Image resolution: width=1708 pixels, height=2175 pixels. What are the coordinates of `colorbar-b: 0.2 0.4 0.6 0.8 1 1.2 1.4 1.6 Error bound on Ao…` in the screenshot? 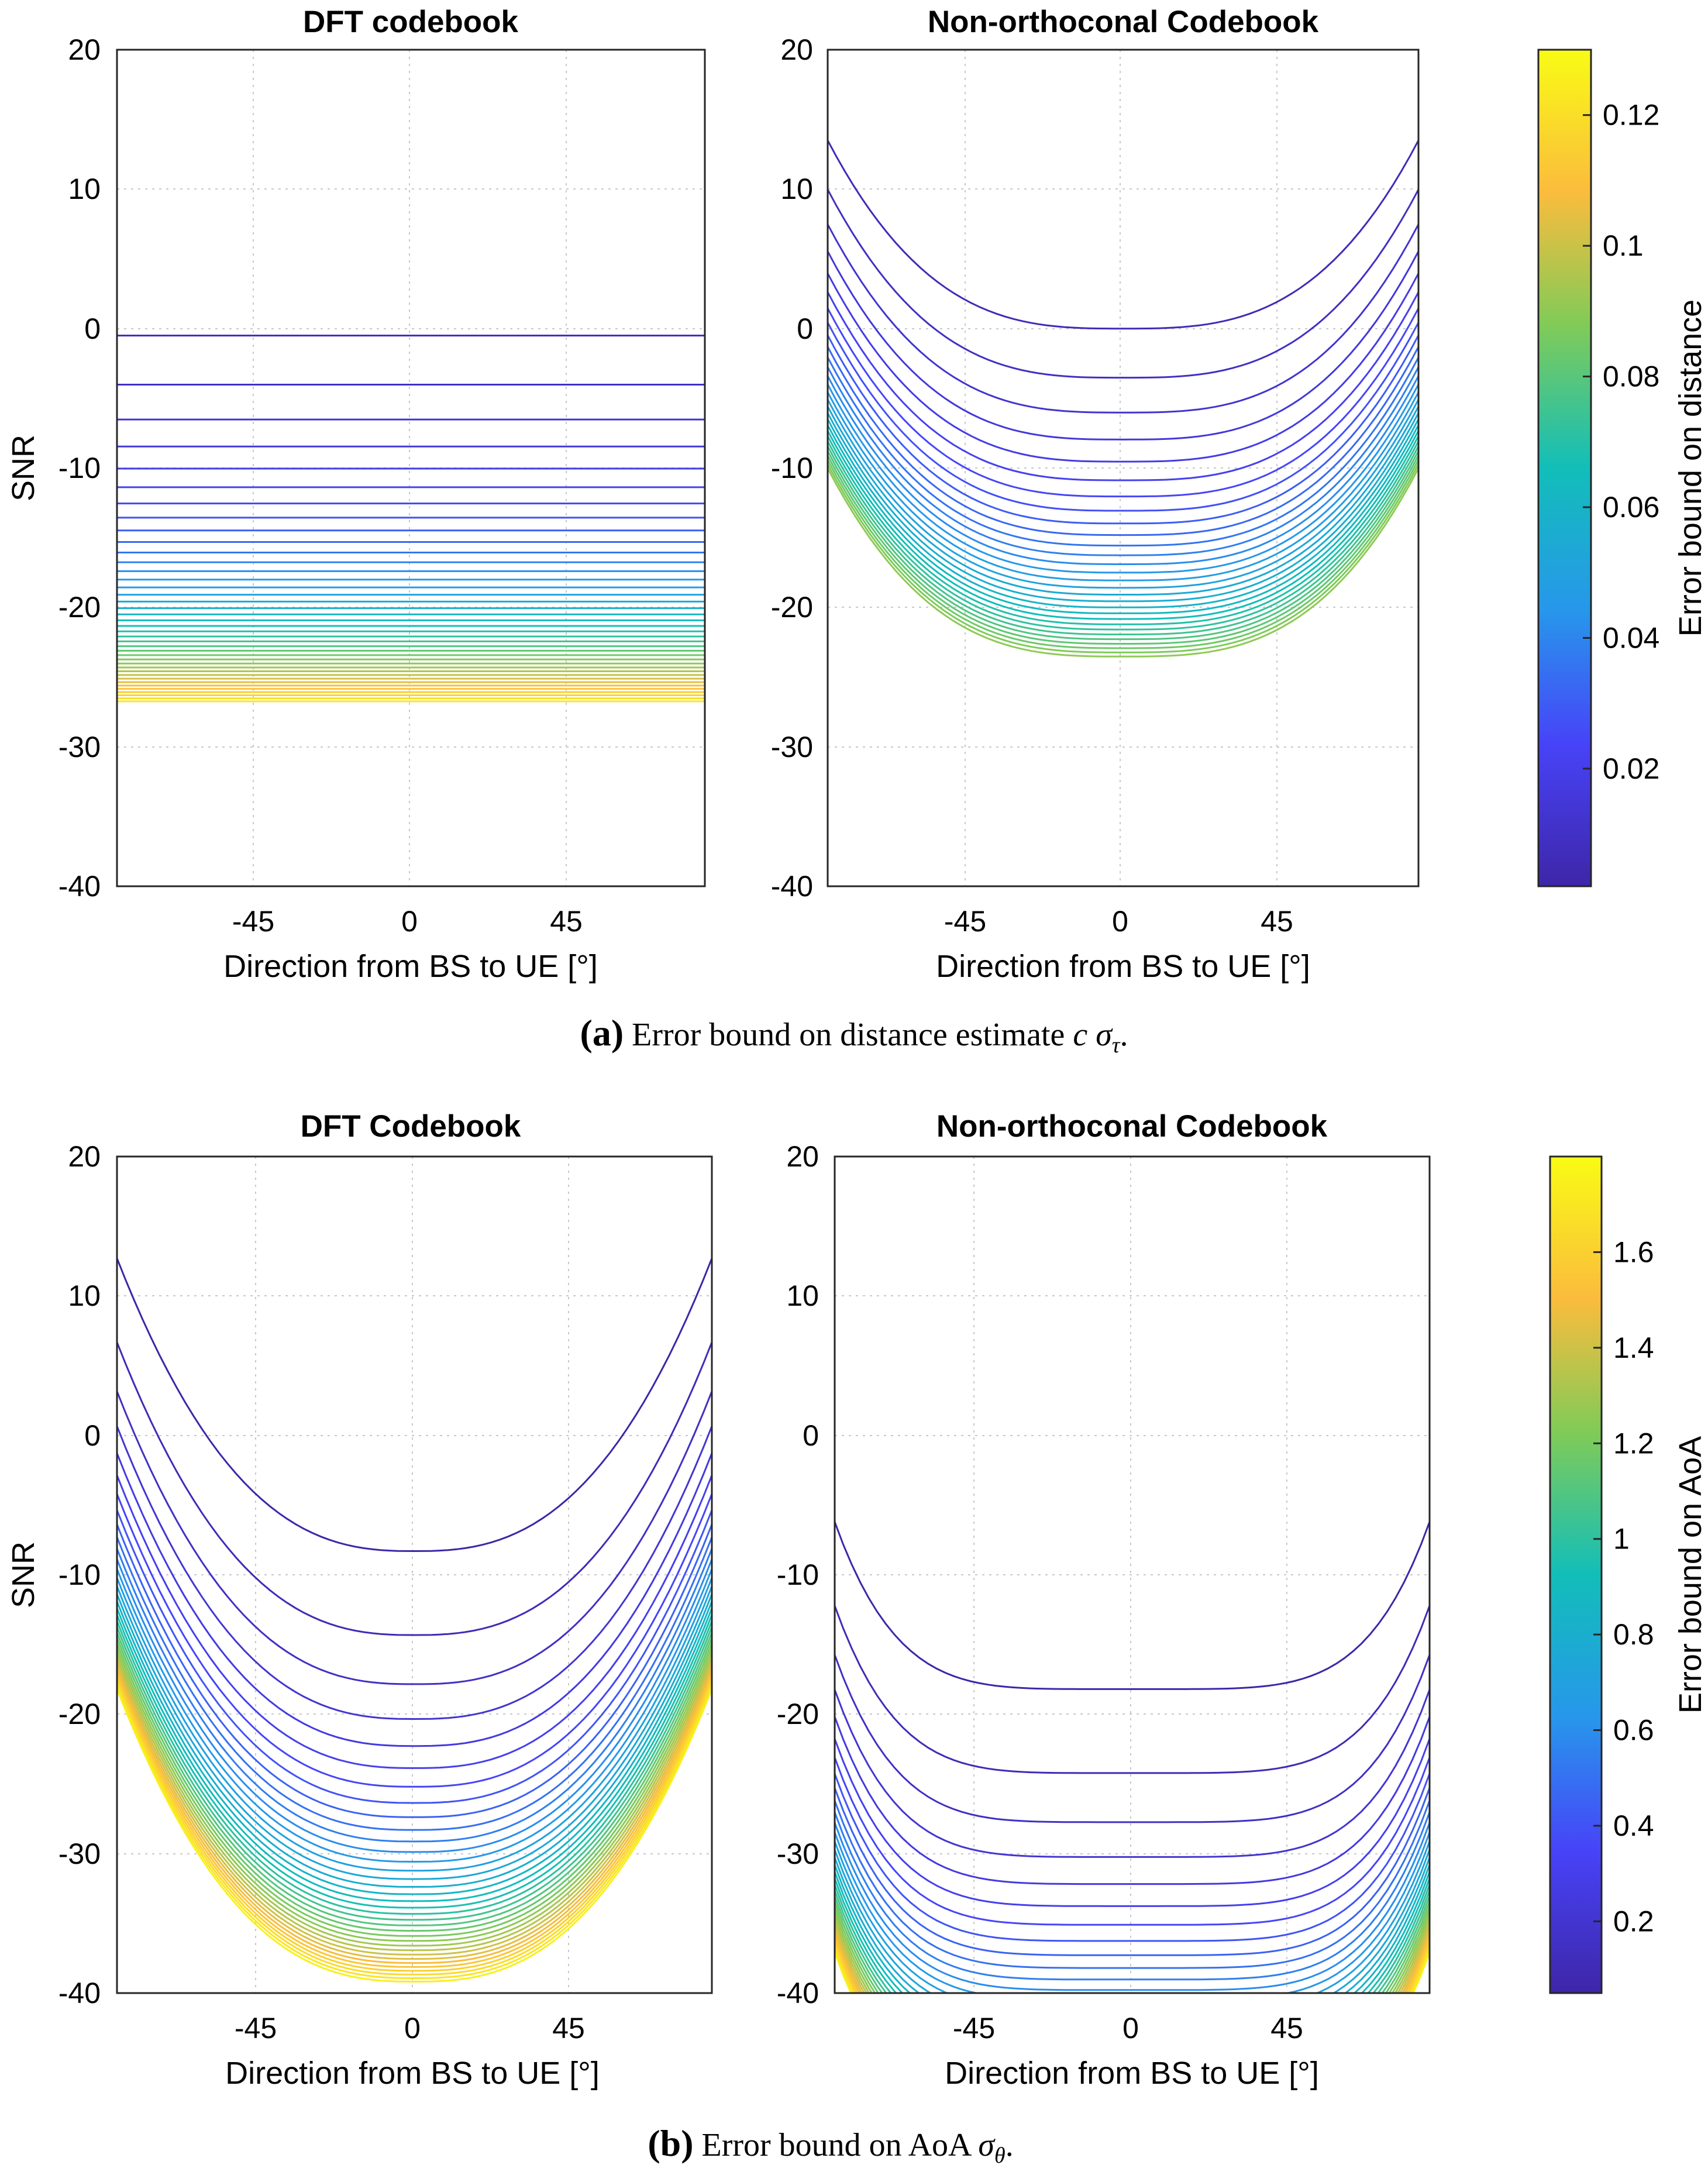 It's located at (1628, 1574).